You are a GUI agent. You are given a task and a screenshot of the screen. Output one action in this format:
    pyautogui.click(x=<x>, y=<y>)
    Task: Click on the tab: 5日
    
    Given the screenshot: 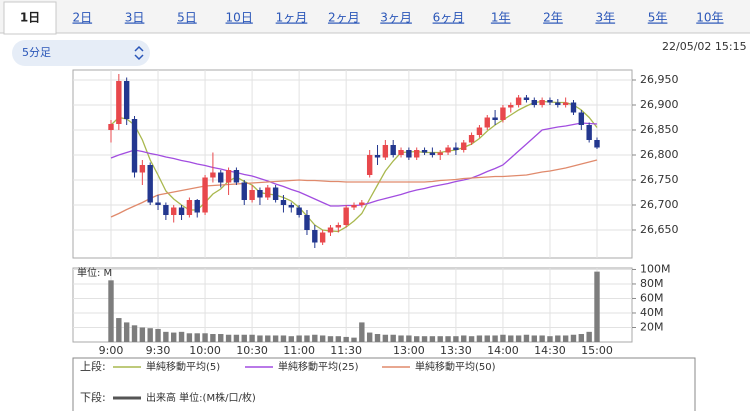 What is the action you would take?
    pyautogui.click(x=187, y=18)
    